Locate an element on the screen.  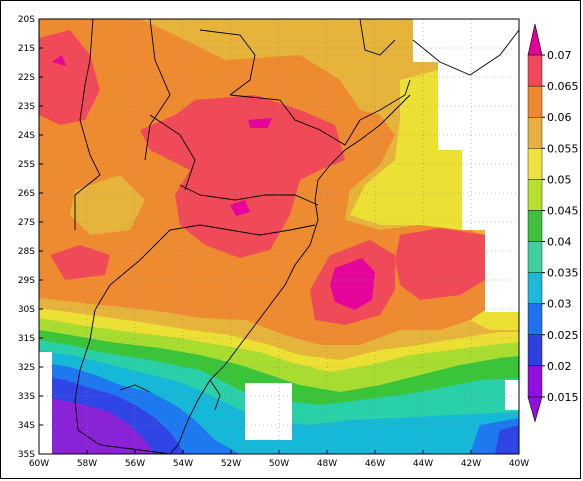
colorbar-label: 0.02 is located at coordinates (559, 366).